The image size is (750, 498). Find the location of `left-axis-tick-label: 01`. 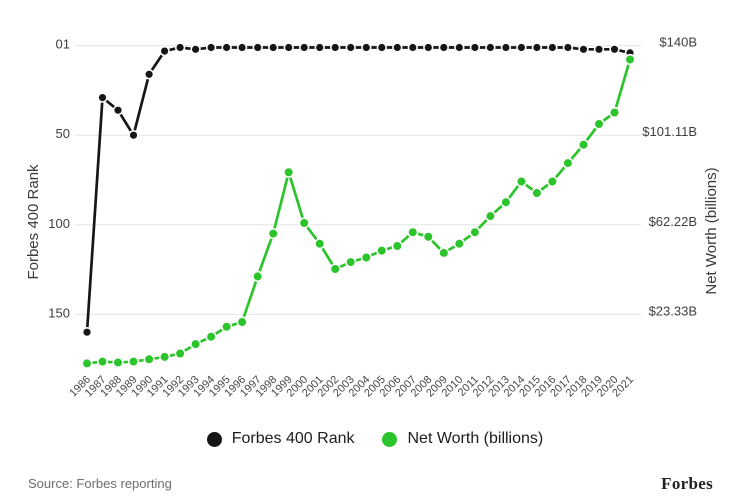

left-axis-tick-label: 01 is located at coordinates (63, 44).